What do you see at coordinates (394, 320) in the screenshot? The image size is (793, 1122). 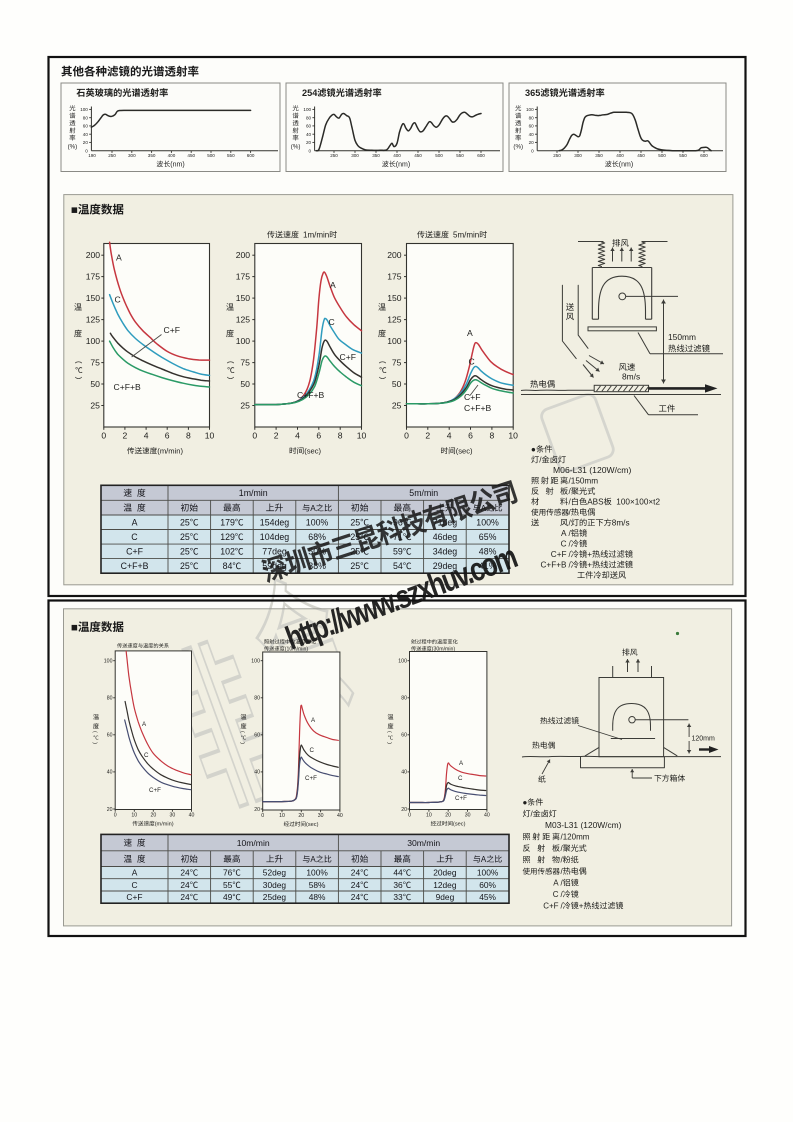 I see `svg-text: 125` at bounding box center [394, 320].